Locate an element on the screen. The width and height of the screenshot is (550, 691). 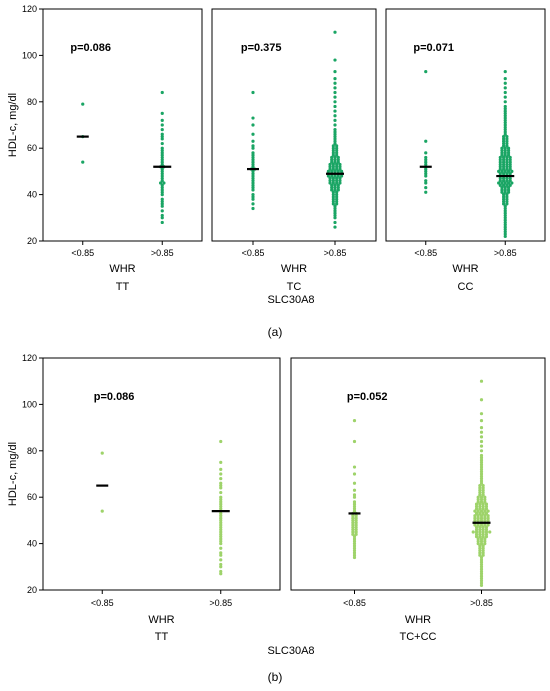
group-title: SLC30A8 is located at coordinates (290, 651).